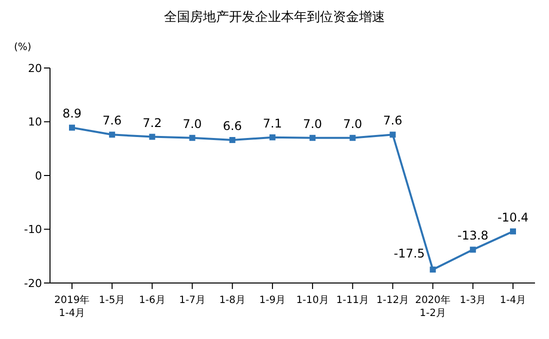  I want to click on data-label: -10.4, so click(513, 217).